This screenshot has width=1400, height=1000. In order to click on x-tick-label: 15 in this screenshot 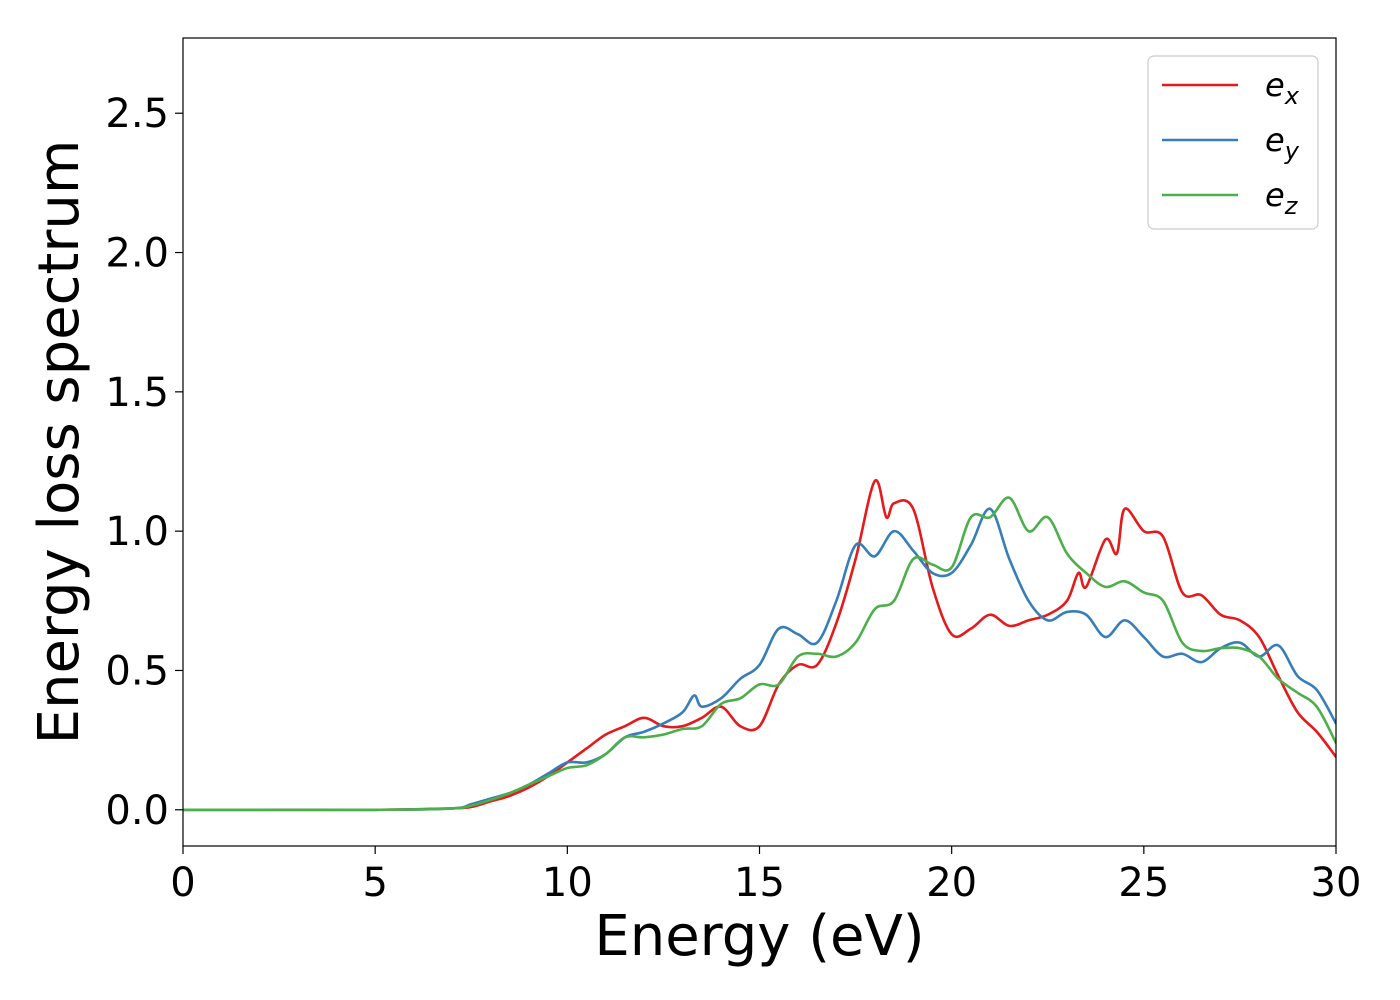, I will do `click(759, 883)`.